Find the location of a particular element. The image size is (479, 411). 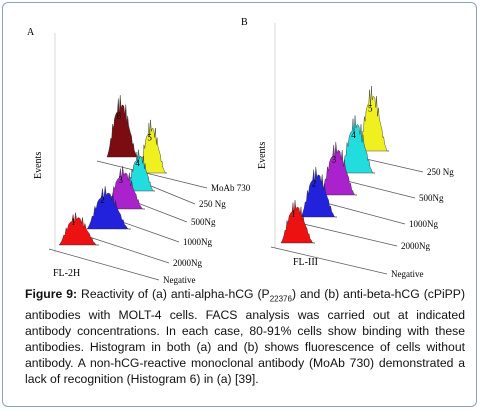

panel-b-histogram-number-2: 2 is located at coordinates (314, 183).